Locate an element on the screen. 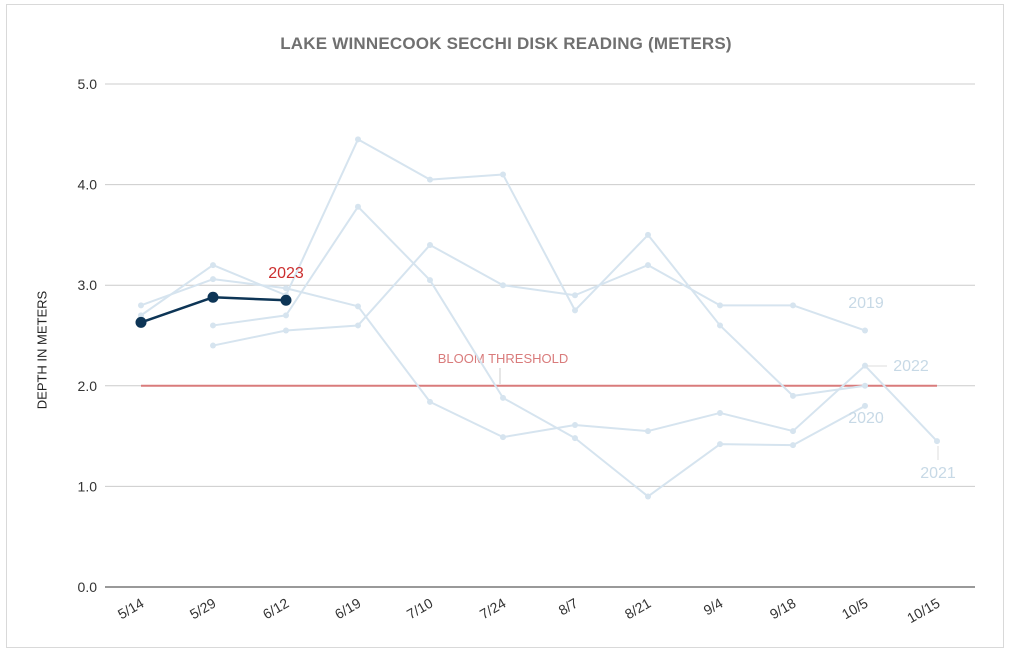  x-tick-label: 9/4 is located at coordinates (713, 607).